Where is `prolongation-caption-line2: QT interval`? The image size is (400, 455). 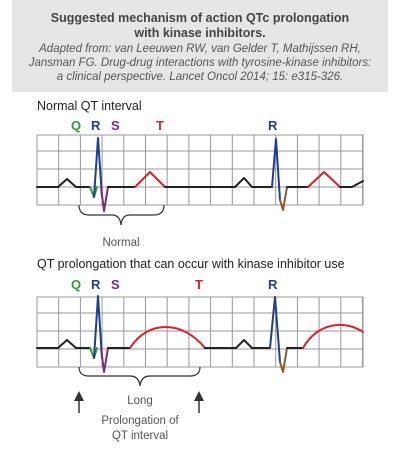
prolongation-caption-line2: QT interval is located at coordinates (140, 436).